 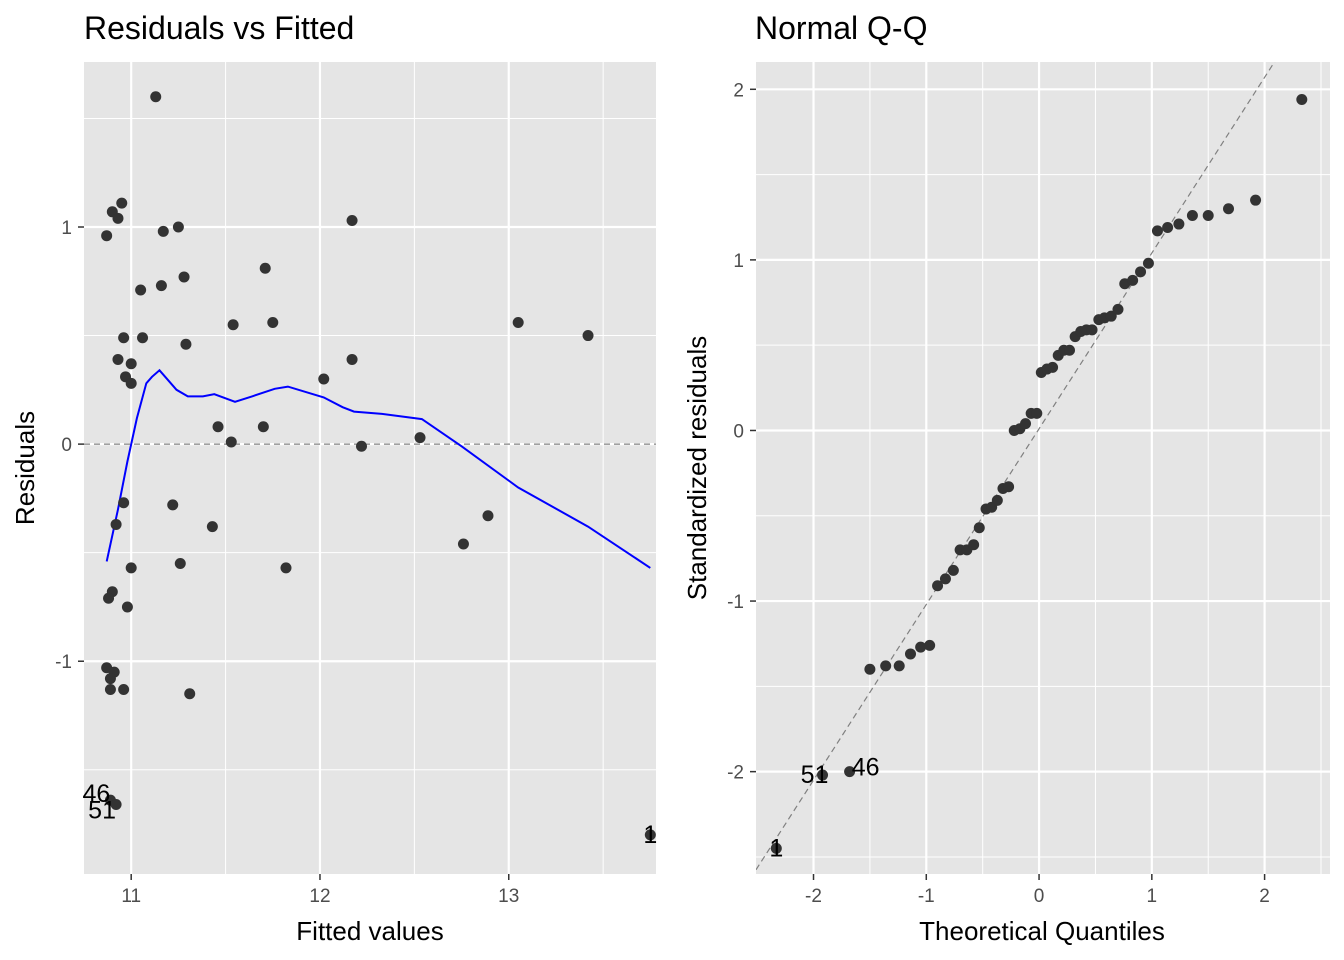 I want to click on x-tick-label: -2, so click(x=813, y=896).